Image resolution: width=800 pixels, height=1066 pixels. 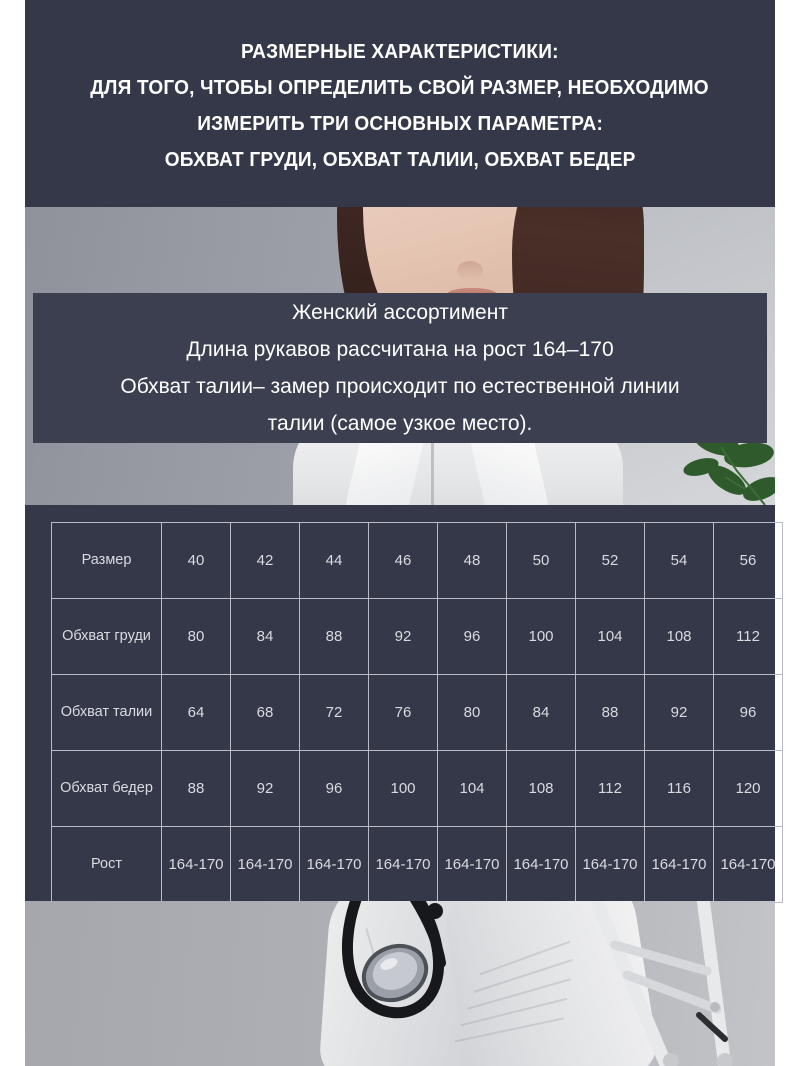 I want to click on table-cell: 40, so click(x=196, y=560).